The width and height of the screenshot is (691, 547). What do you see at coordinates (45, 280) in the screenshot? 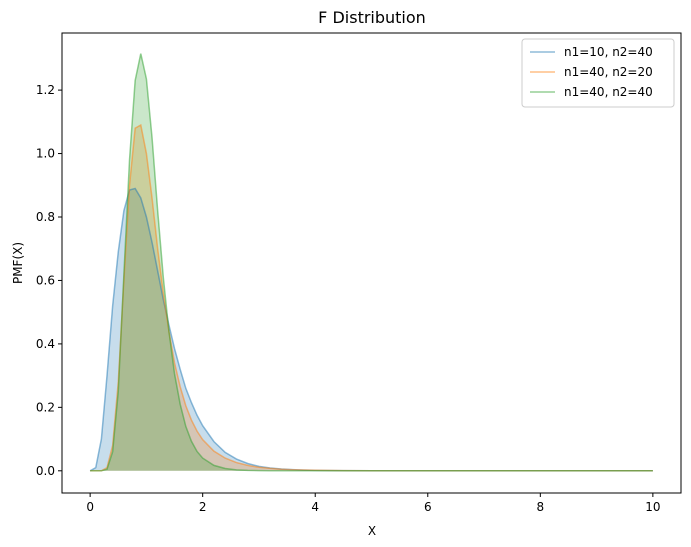
I see `y-tick-label: 0.6` at bounding box center [45, 280].